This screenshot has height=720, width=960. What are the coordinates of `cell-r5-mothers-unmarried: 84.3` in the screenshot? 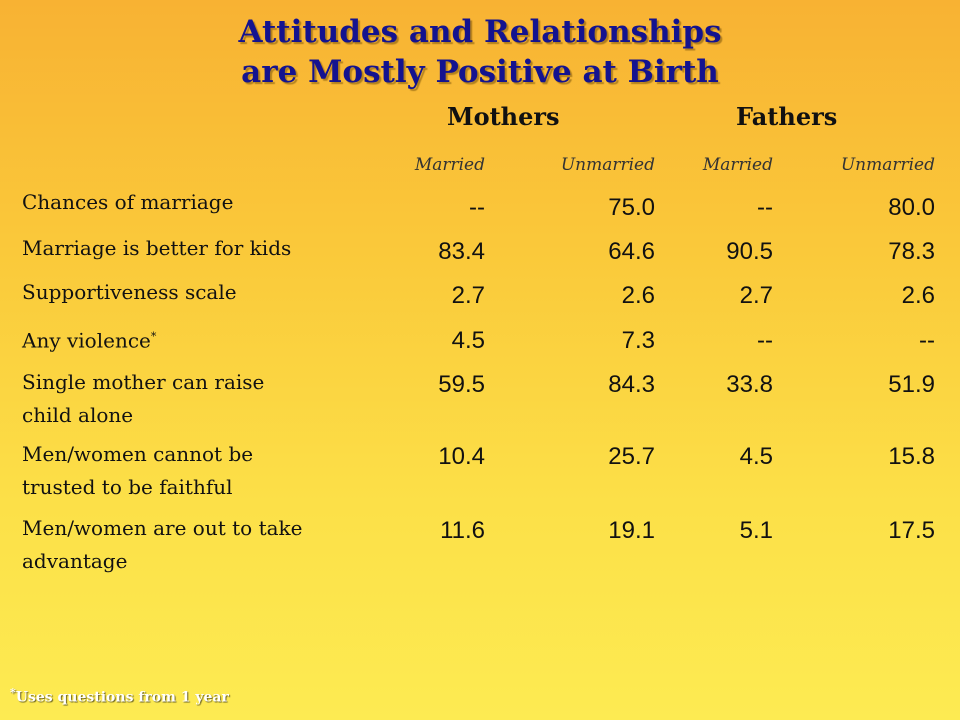 It's located at (631, 384).